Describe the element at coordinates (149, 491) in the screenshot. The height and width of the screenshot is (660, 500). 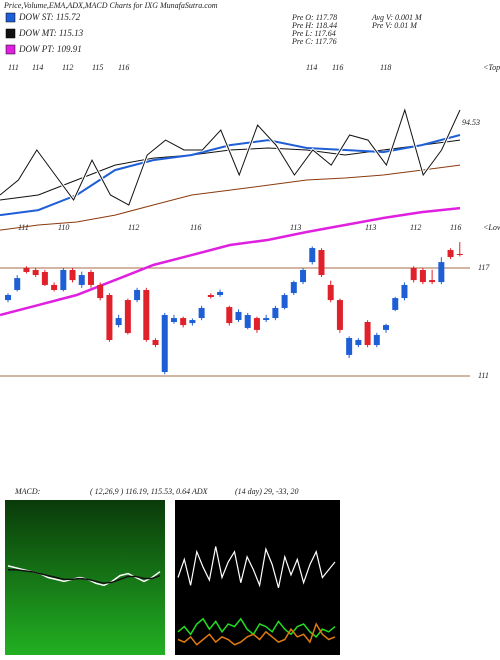
I see `macd-text: ( 12,26,9 ) 116.19, 115.53, 0.64 ADX` at that location.